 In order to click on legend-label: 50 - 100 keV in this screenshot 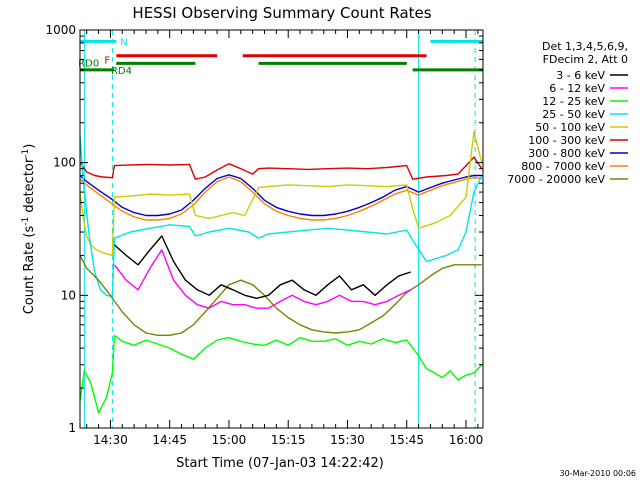, I will do `click(570, 127)`.